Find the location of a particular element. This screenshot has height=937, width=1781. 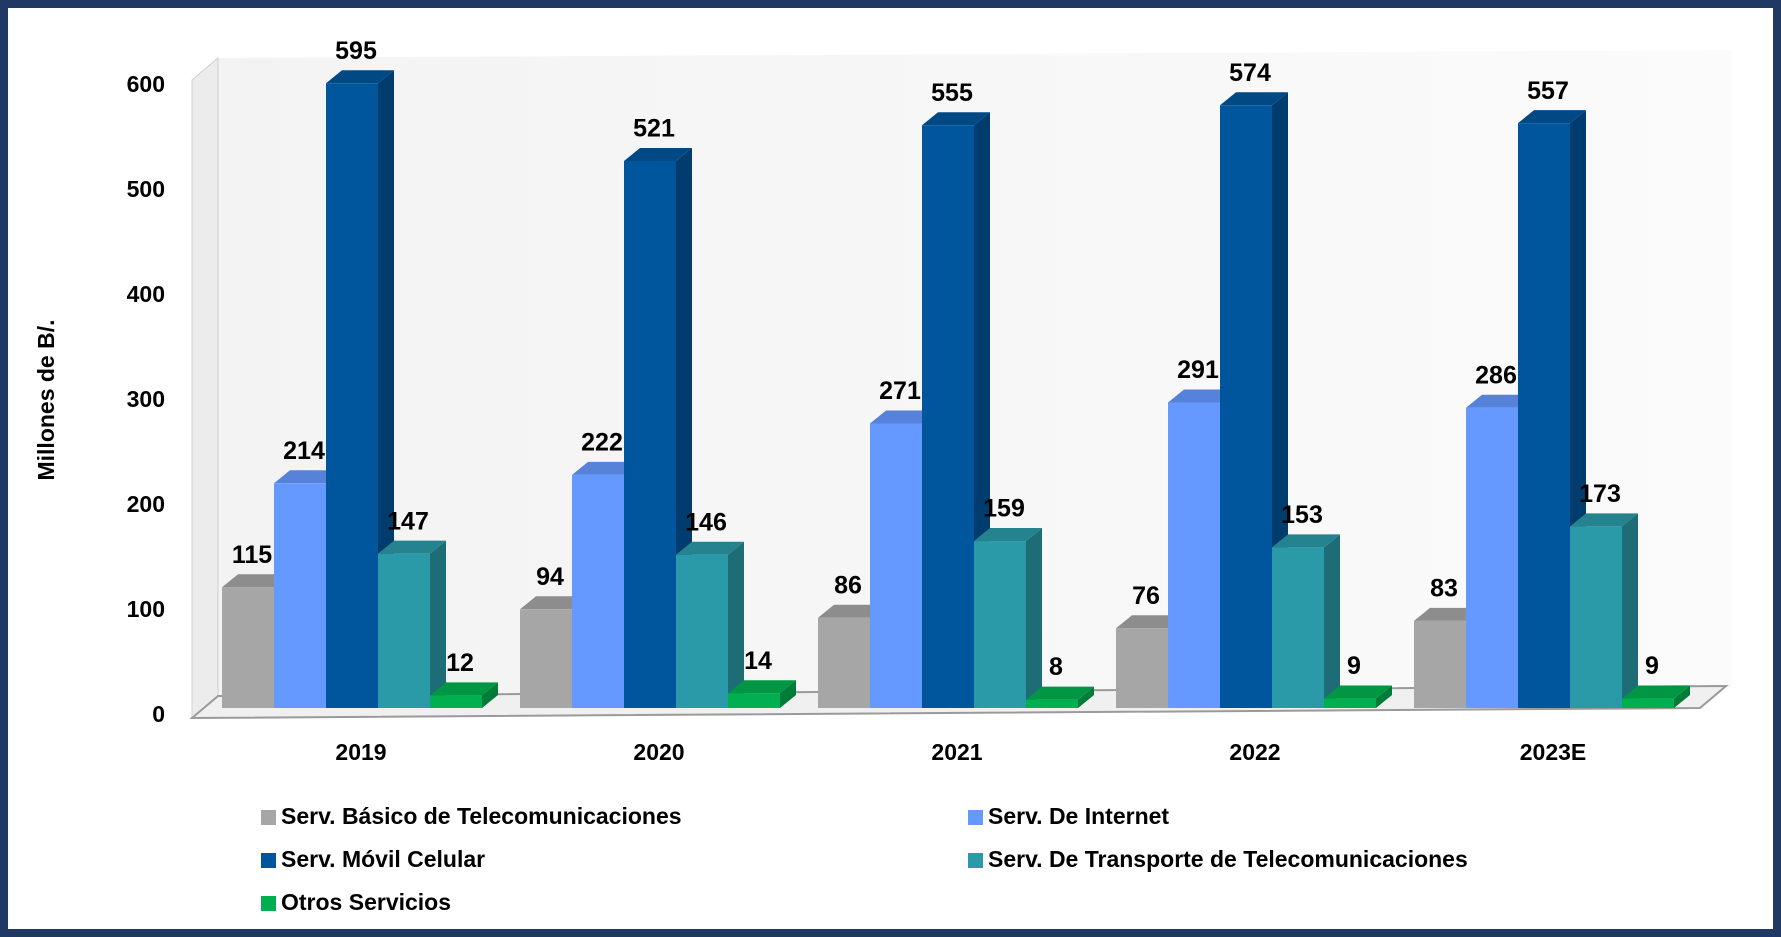

data-label: 83 is located at coordinates (1444, 588).